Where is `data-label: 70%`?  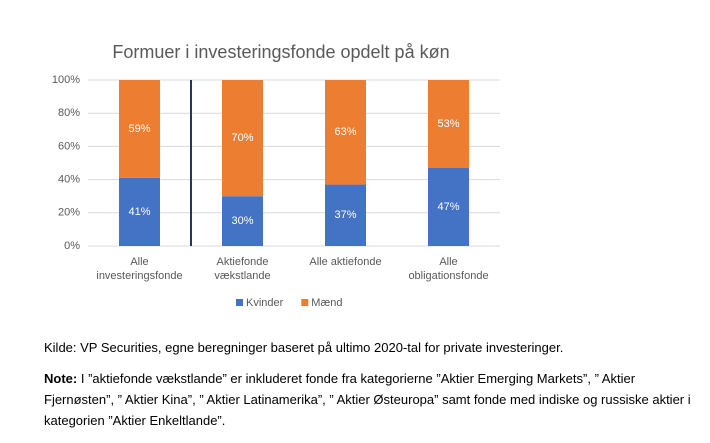 data-label: 70% is located at coordinates (242, 138).